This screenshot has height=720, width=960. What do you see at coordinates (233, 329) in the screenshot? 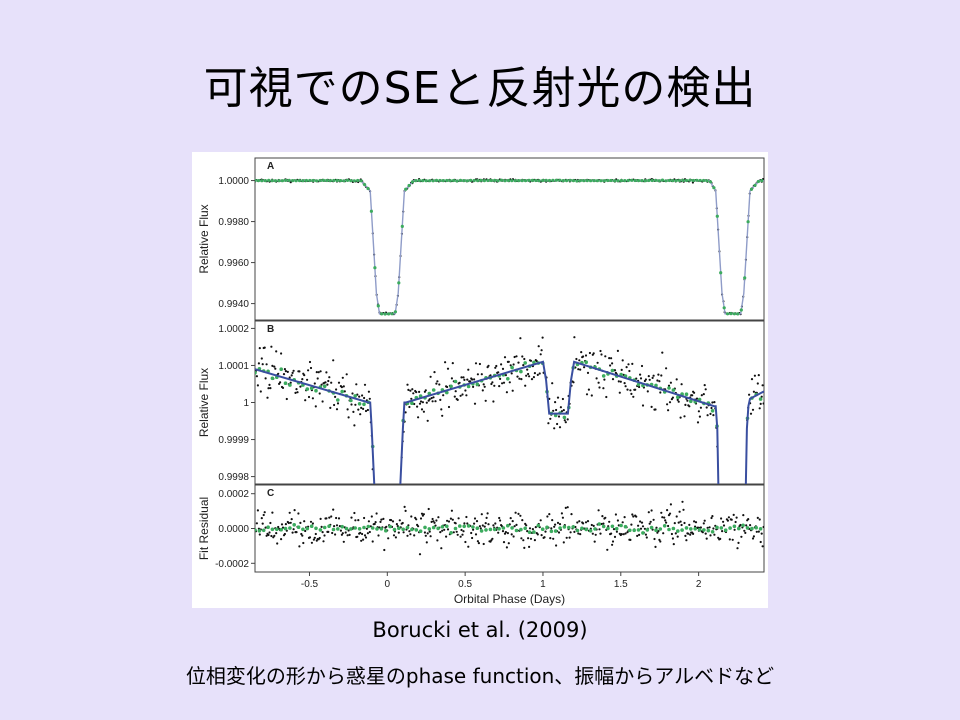
I see `y-tick-label: 1.0002` at bounding box center [233, 329].